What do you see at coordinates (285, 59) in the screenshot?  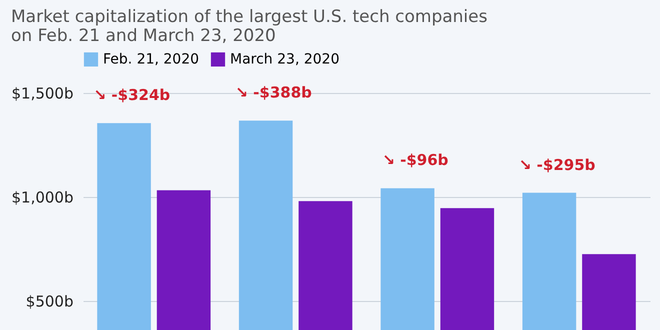 I see `legend-label: March 23, 2020` at bounding box center [285, 59].